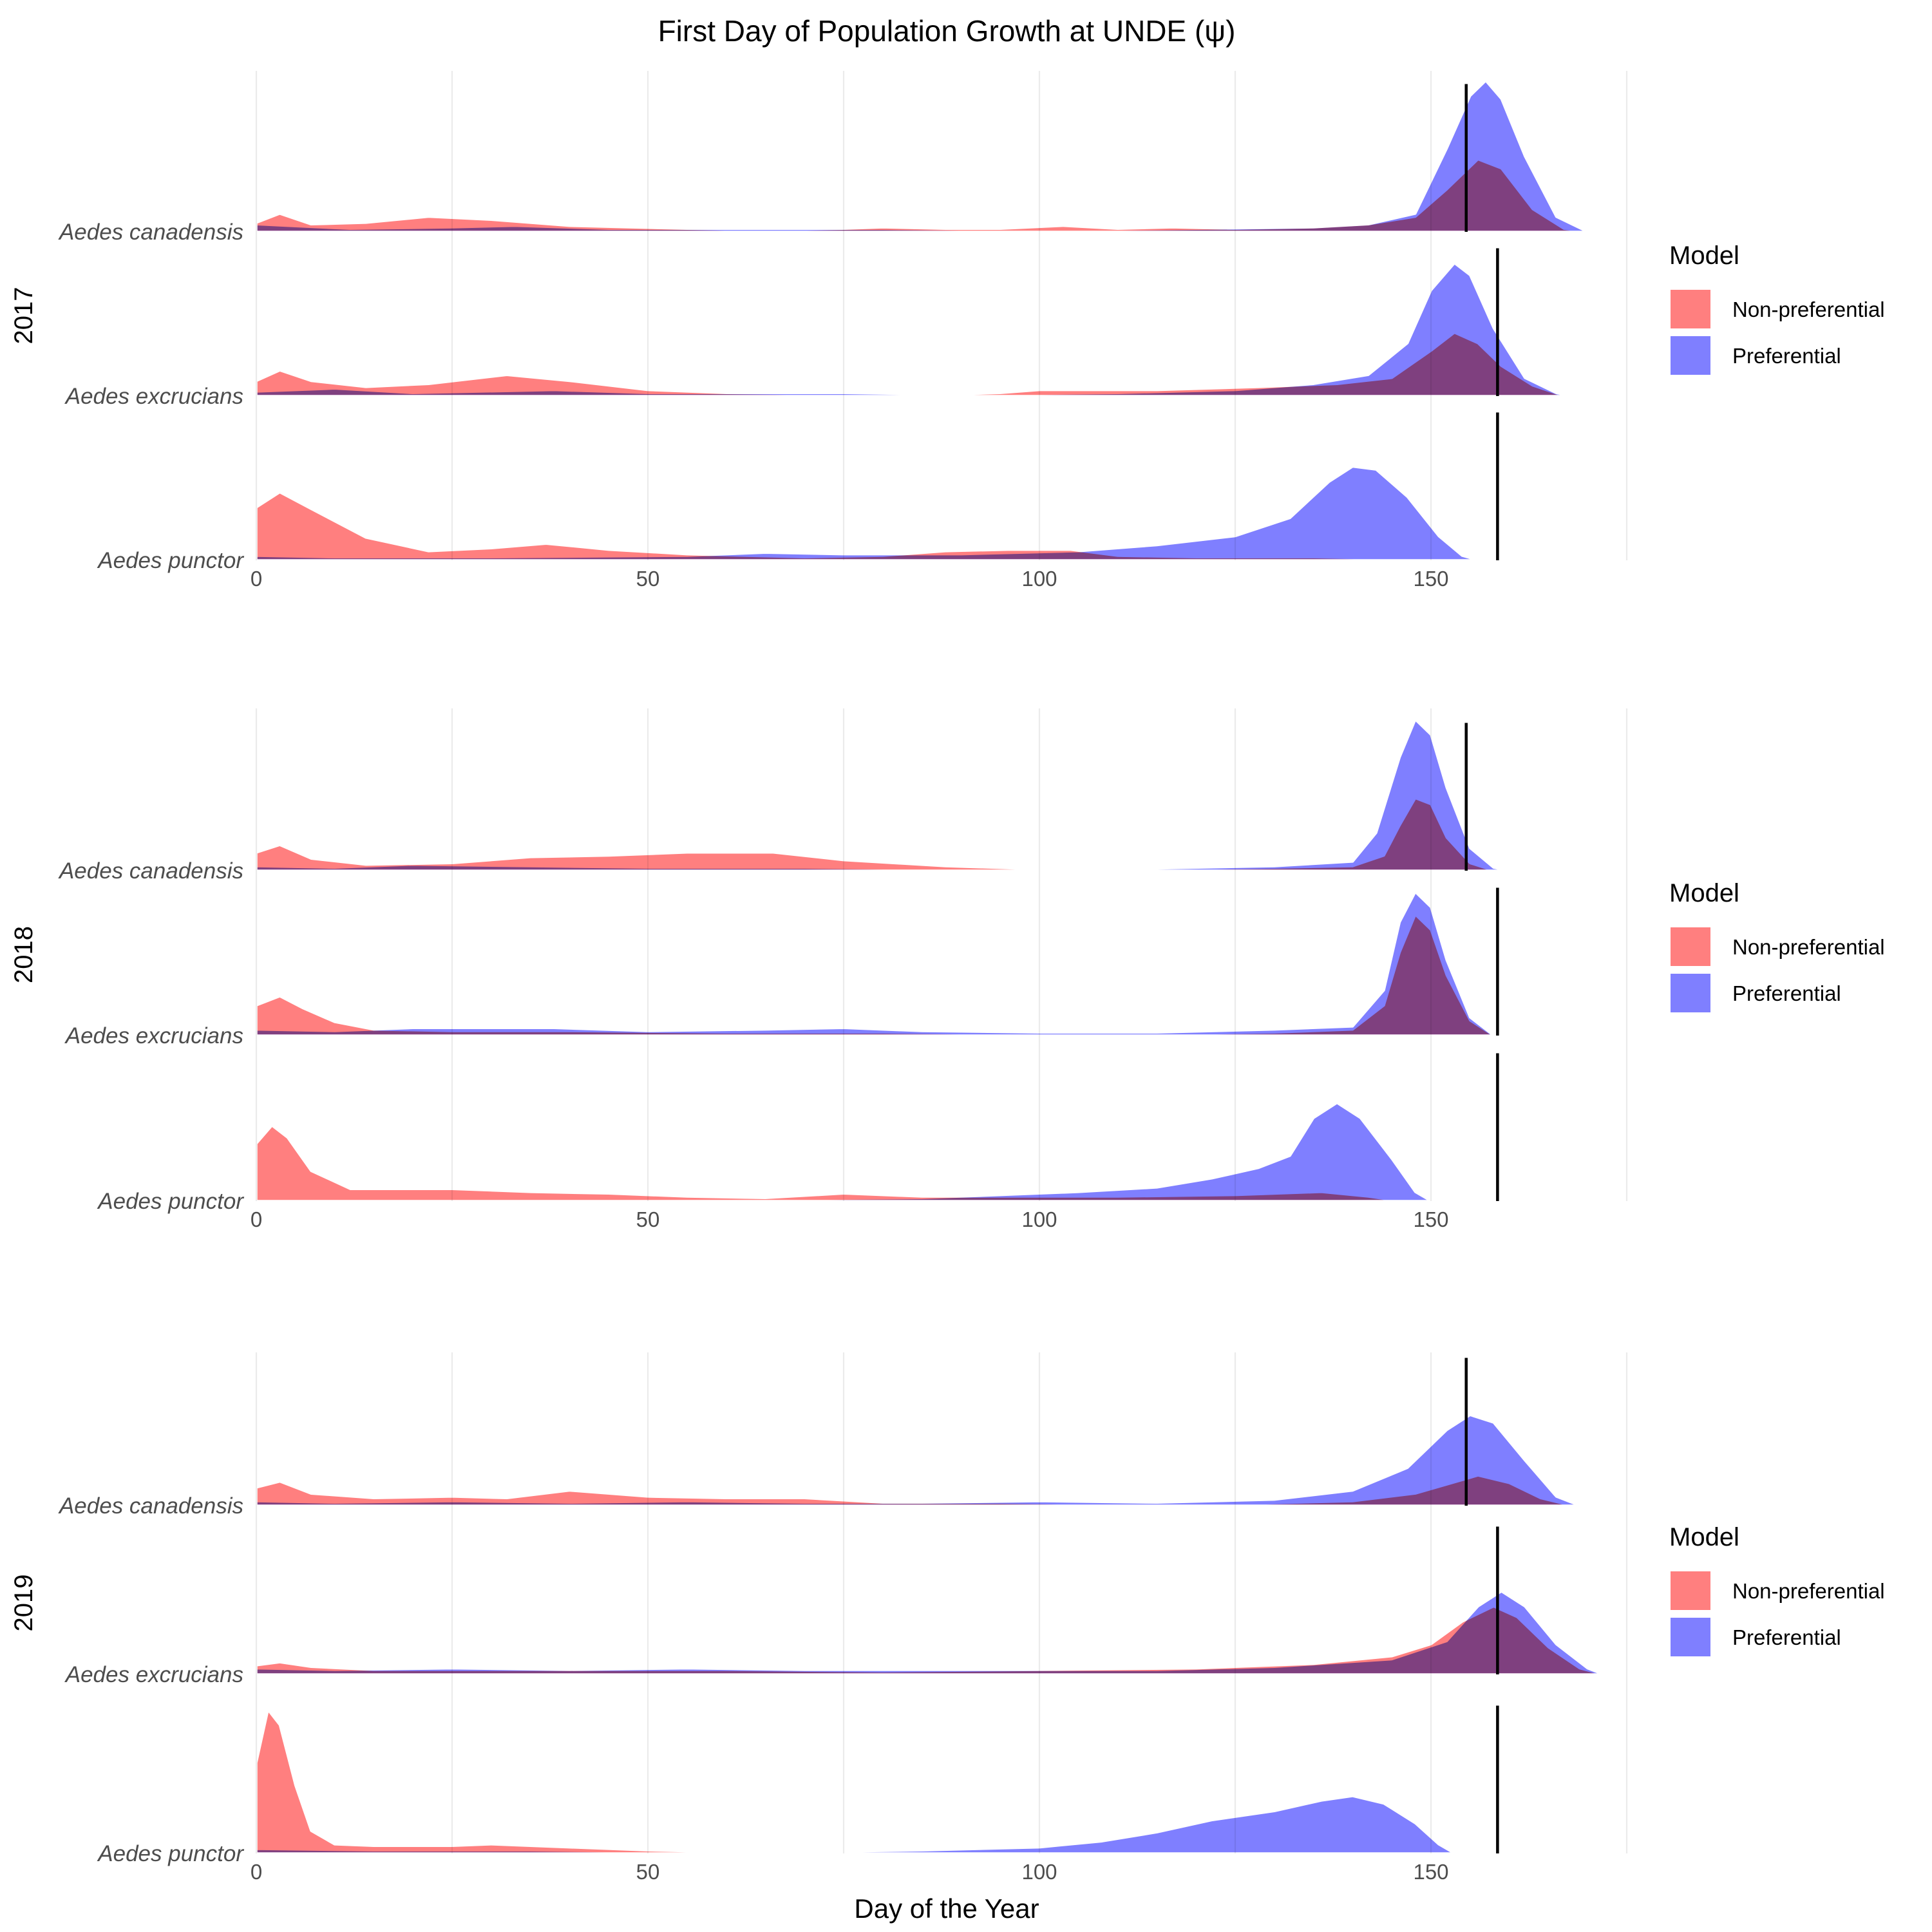  Describe the element at coordinates (24, 316) in the screenshot. I see `facet-year-label: 2017` at that location.